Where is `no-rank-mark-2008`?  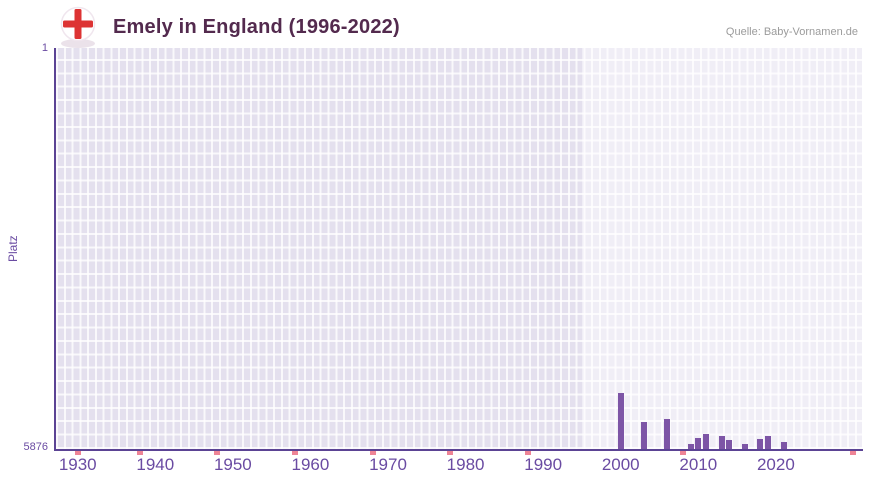 no-rank-mark-2008 is located at coordinates (682, 452).